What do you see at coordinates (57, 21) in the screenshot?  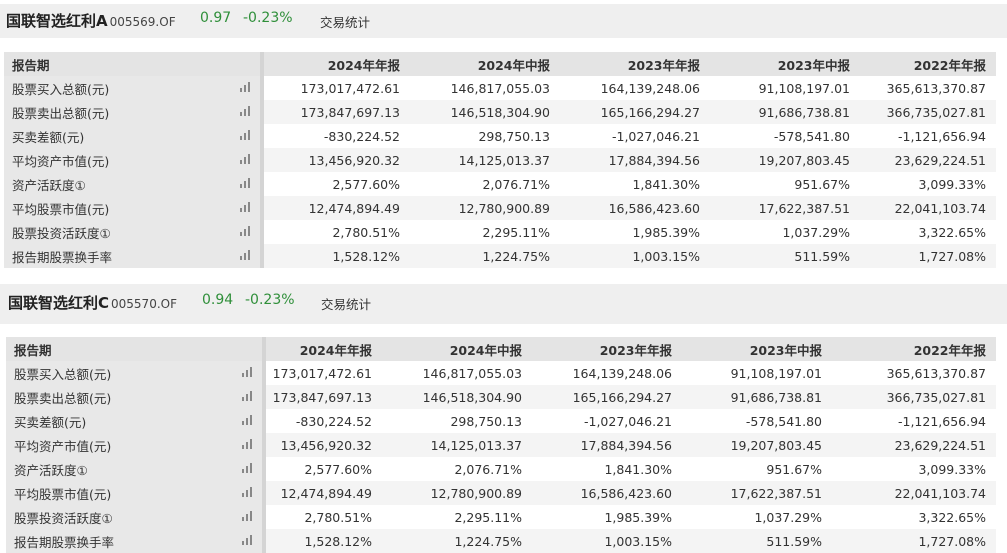 I see `fund-name-text: 国联智选红利A` at bounding box center [57, 21].